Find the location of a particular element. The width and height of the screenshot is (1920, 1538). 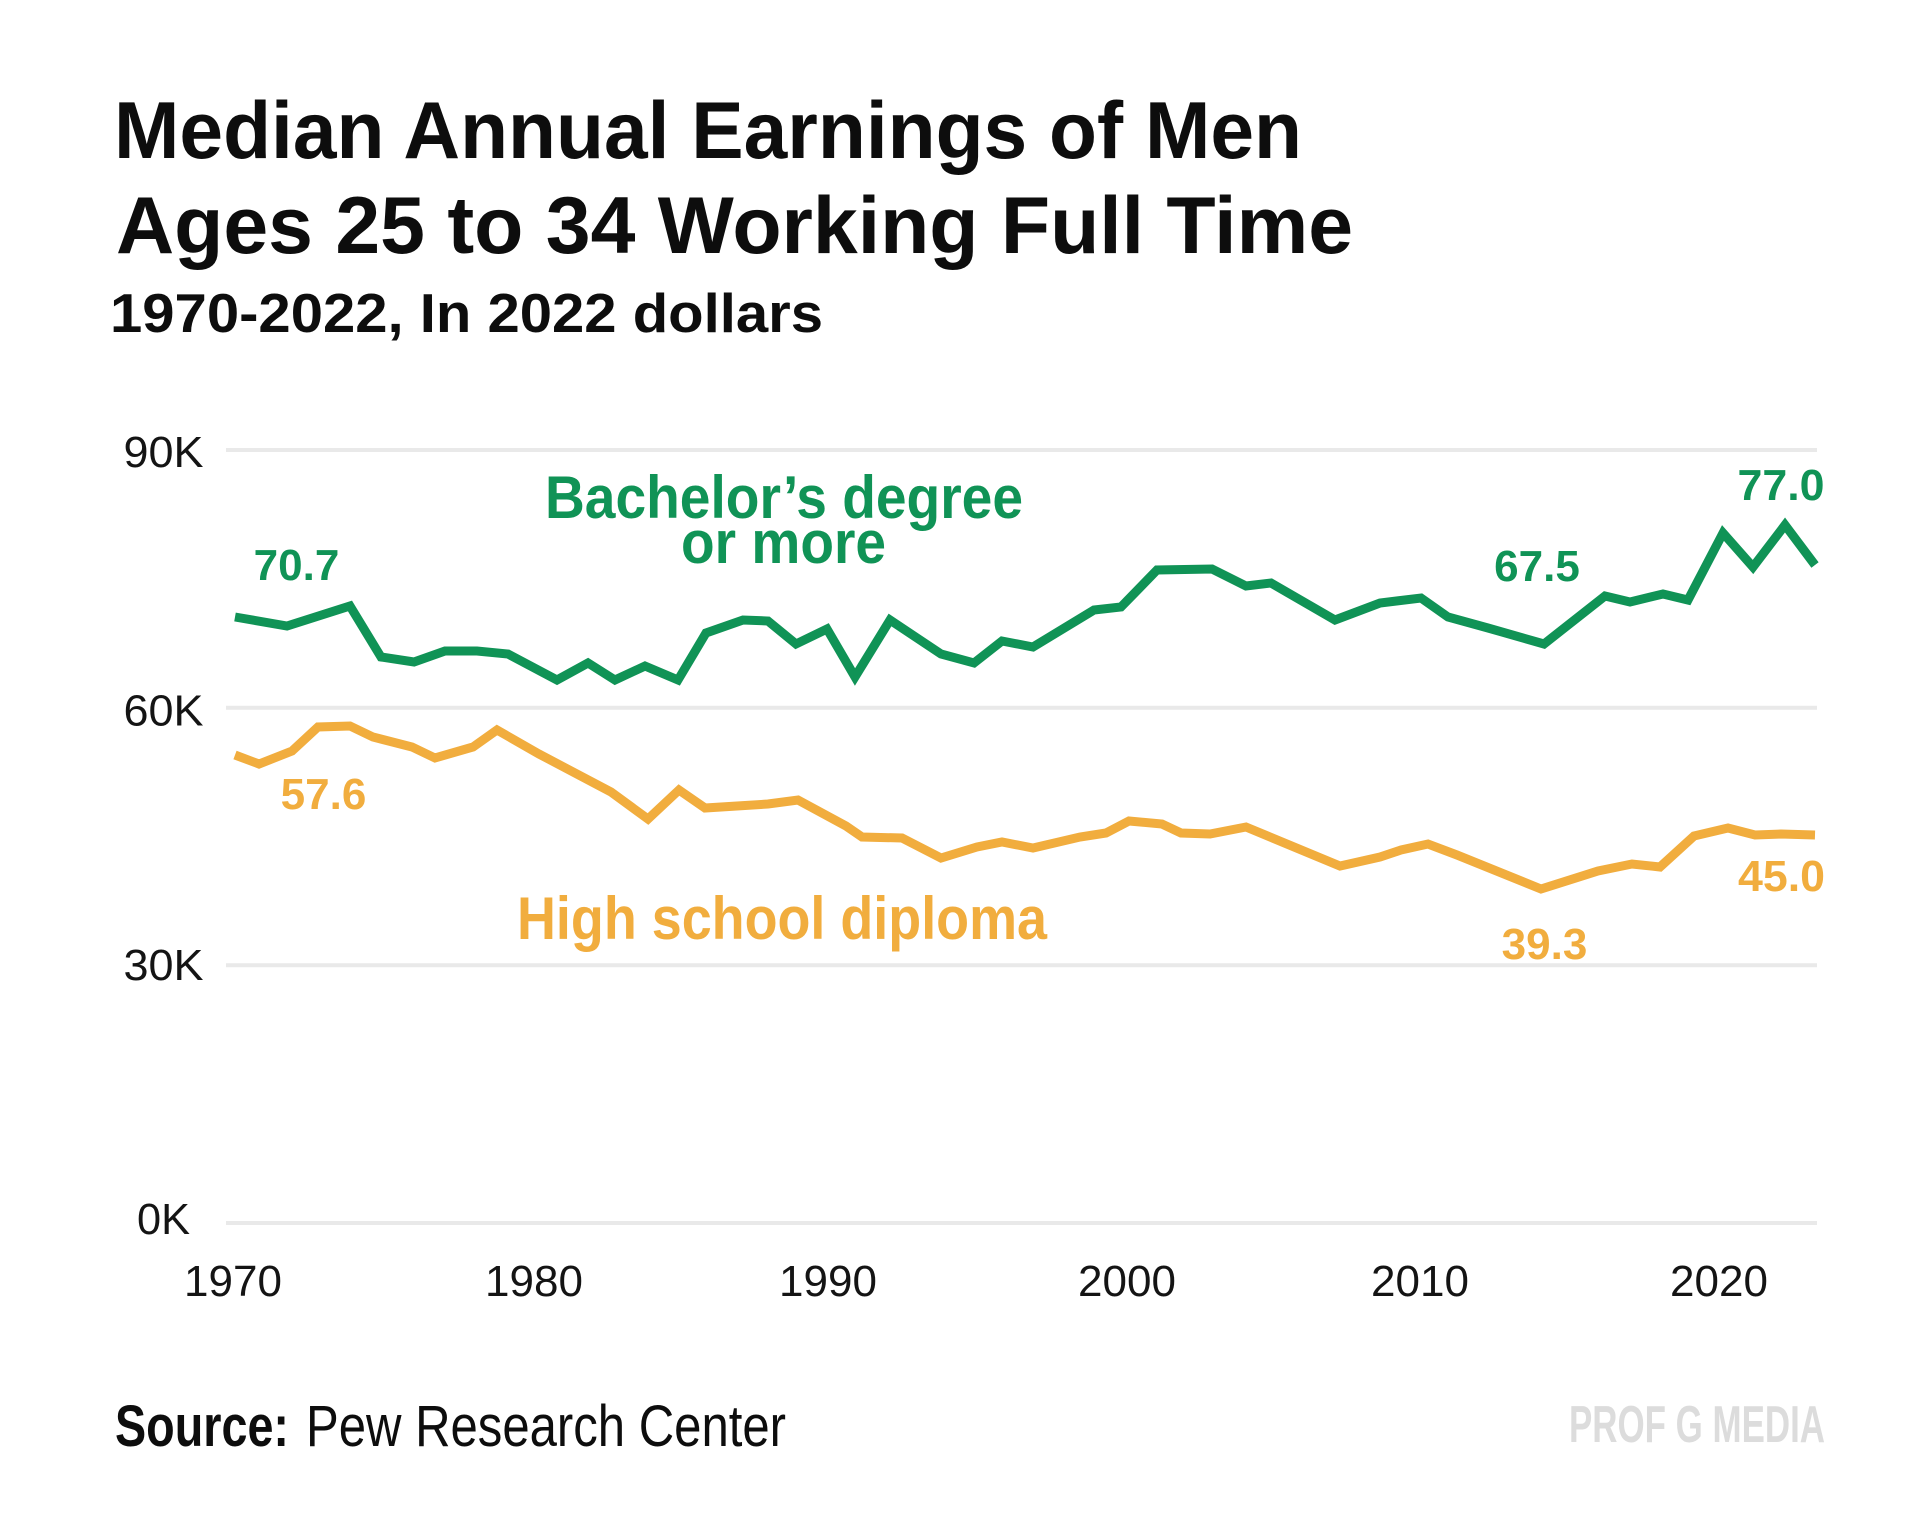

svg-text: 2020 is located at coordinates (1719, 1281).